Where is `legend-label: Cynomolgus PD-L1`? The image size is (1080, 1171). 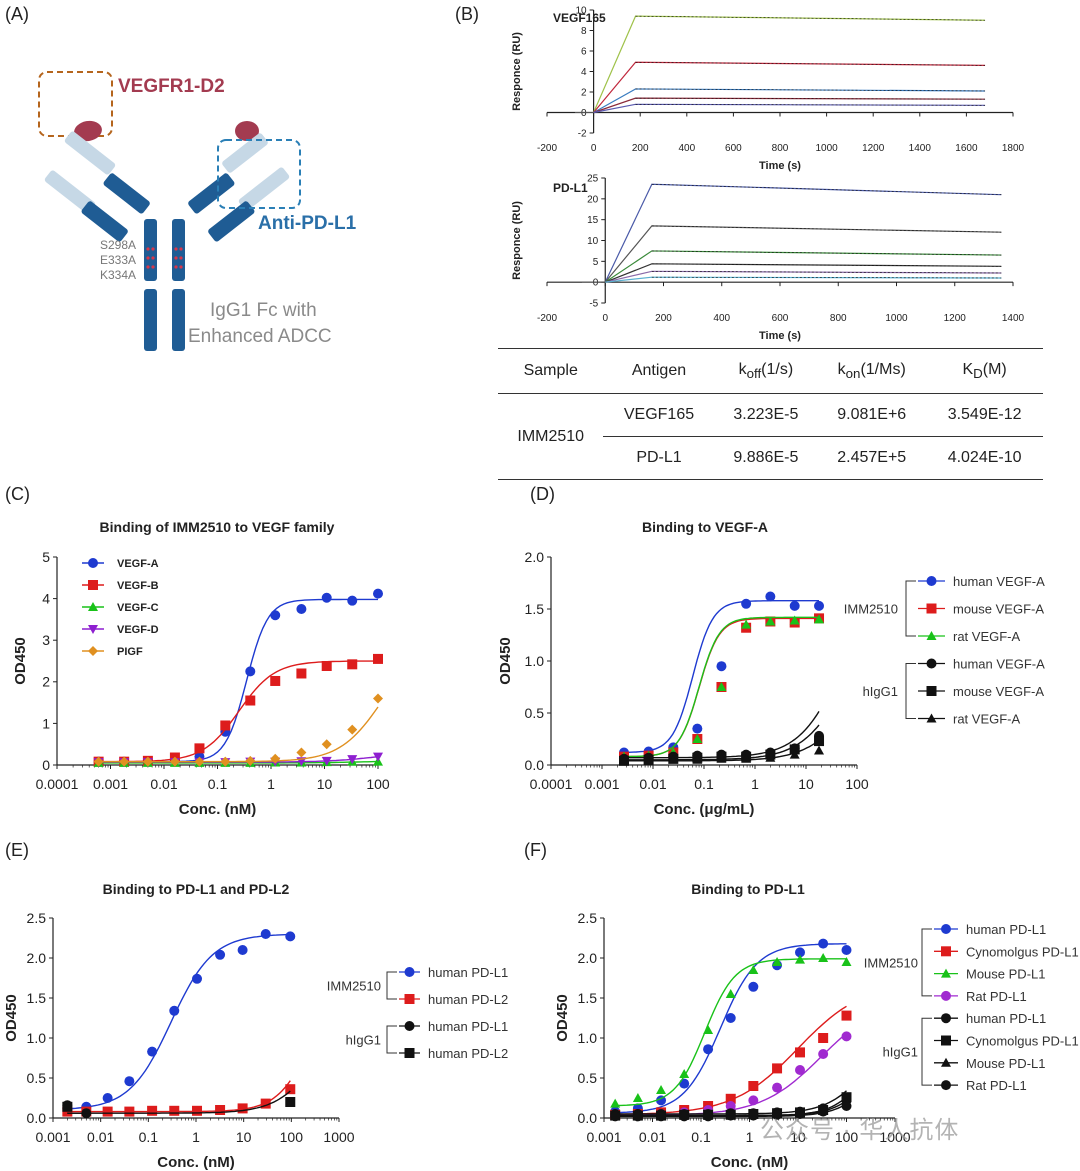 legend-label: Cynomolgus PD-L1 is located at coordinates (1022, 951).